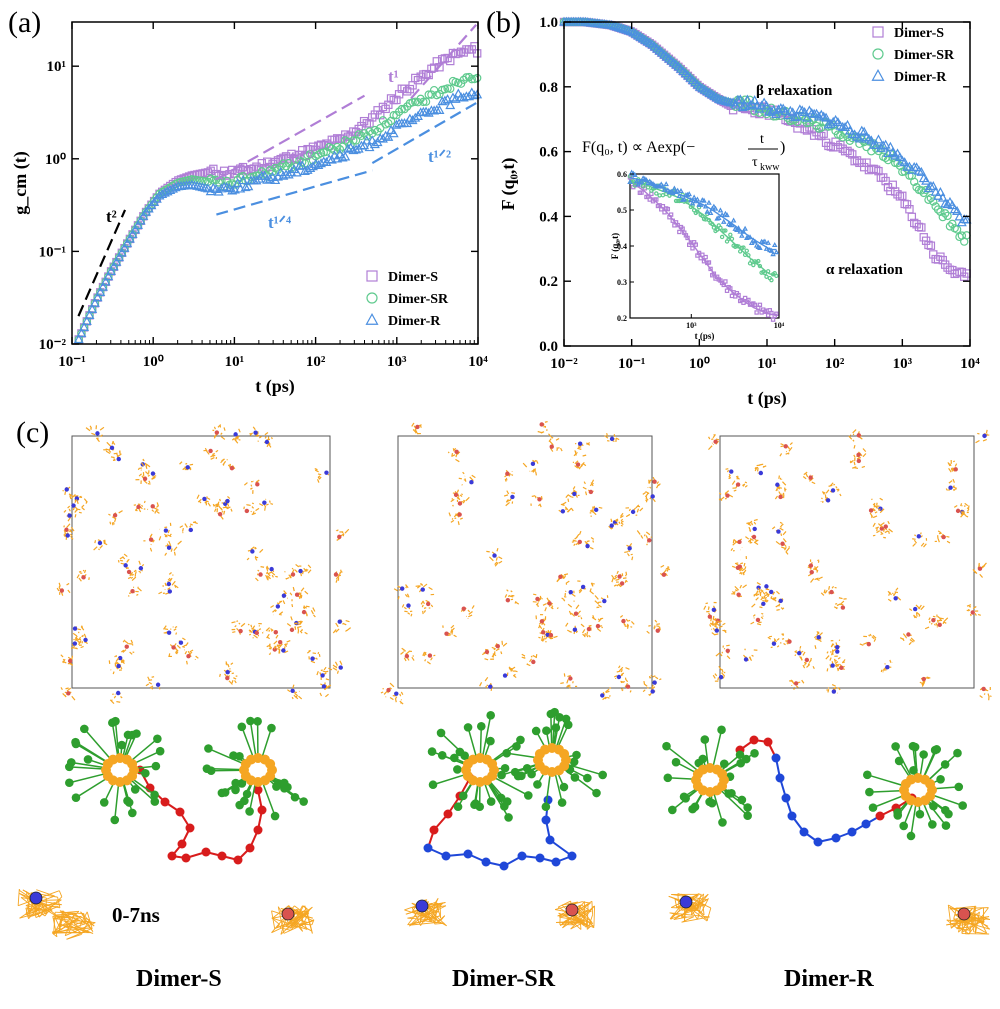 This screenshot has height=1009, width=1000. What do you see at coordinates (924, 55) in the screenshot?
I see `legend-entry: Dimer-SR` at bounding box center [924, 55].